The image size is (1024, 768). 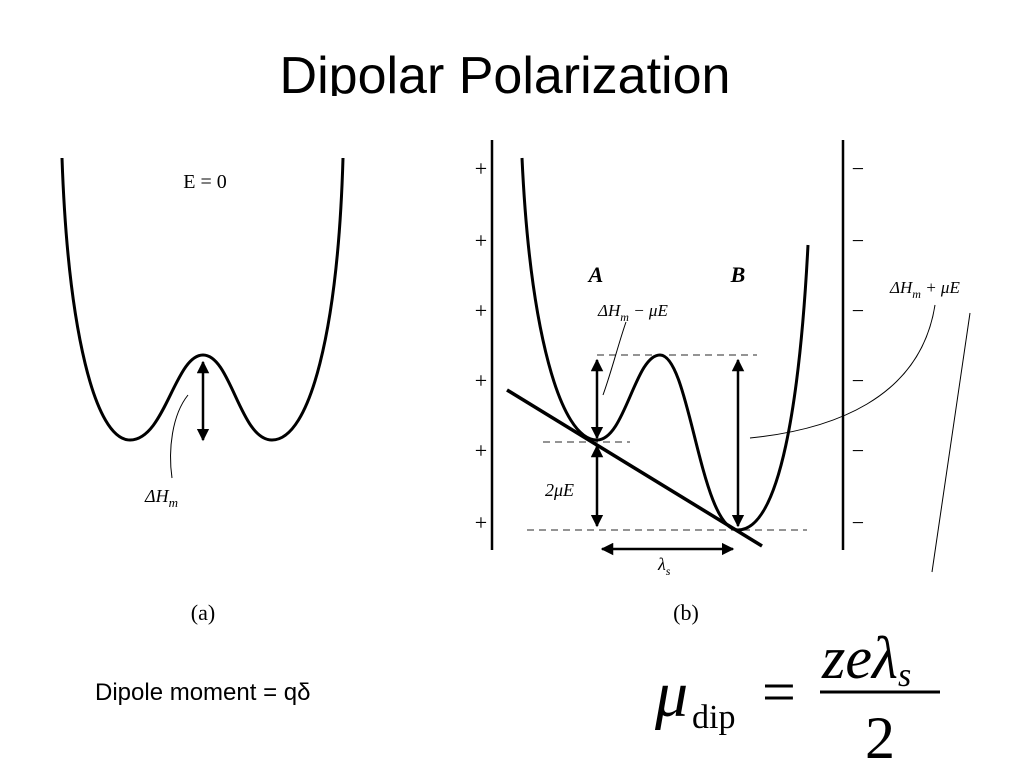 I want to click on formula-denominator: 2, so click(x=880, y=736).